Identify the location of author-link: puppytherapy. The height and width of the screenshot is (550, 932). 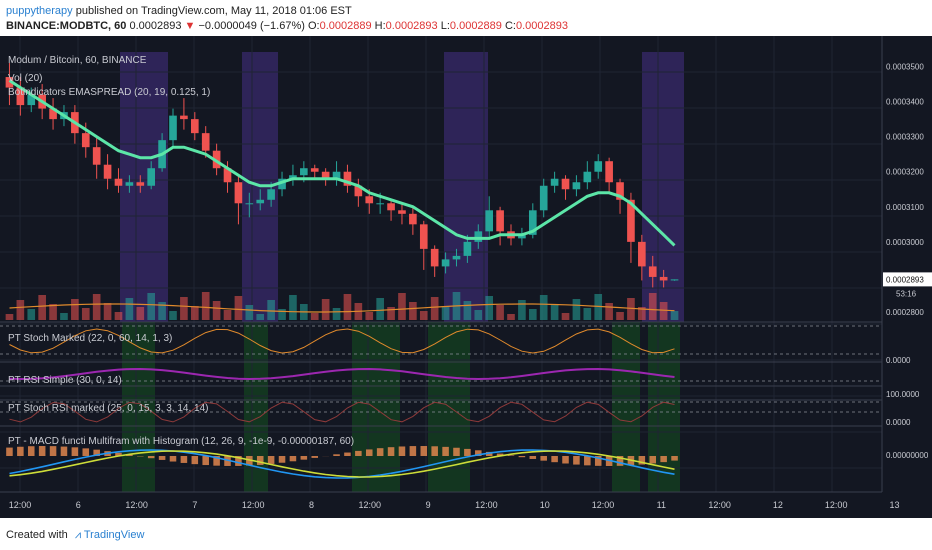
(39, 11).